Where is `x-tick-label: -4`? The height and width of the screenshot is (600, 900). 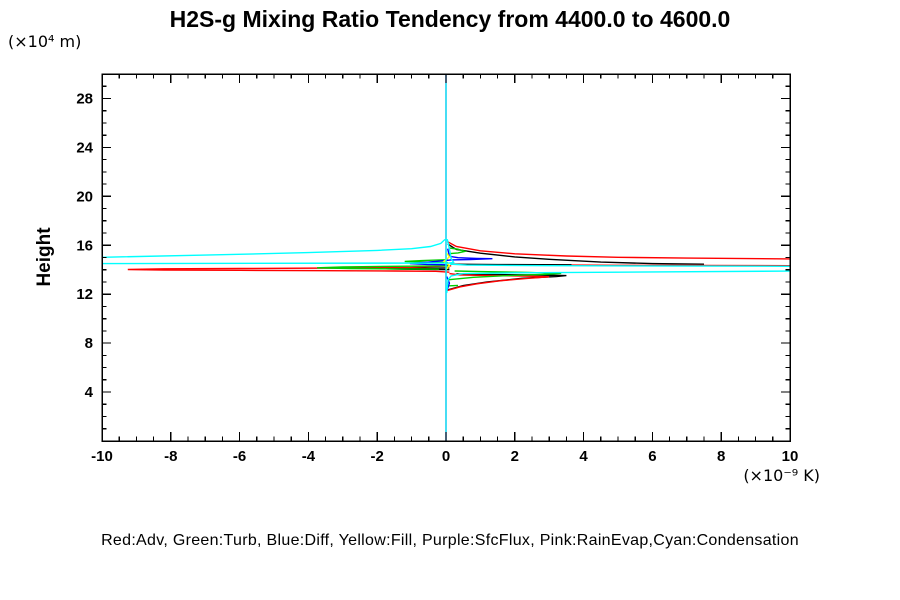 x-tick-label: -4 is located at coordinates (309, 456).